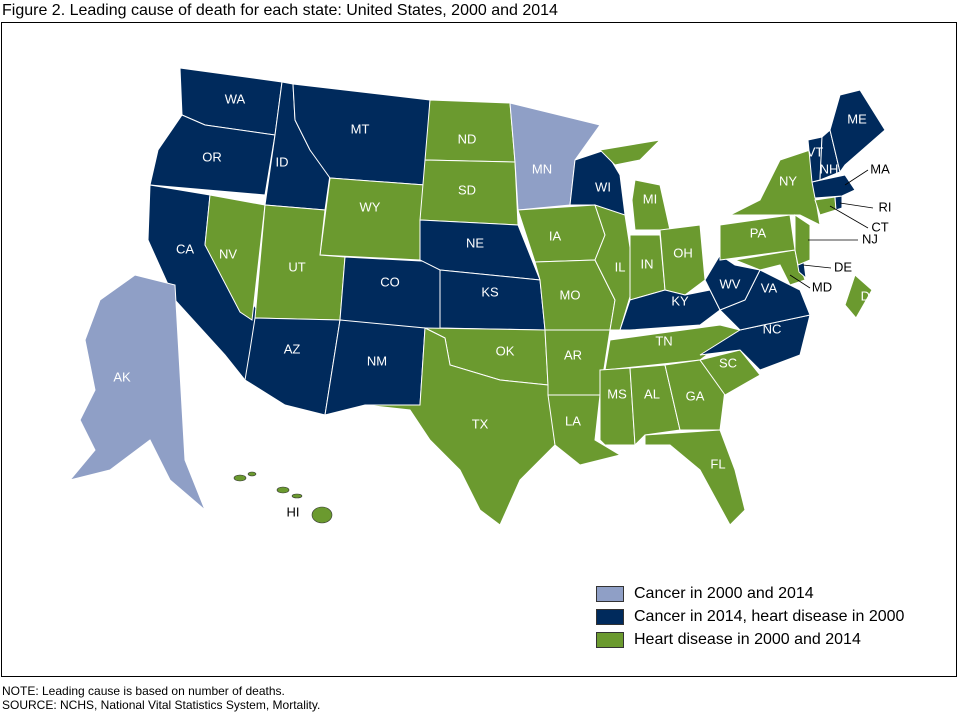 The height and width of the screenshot is (721, 960). What do you see at coordinates (833, 186) in the screenshot?
I see `state-ma` at bounding box center [833, 186].